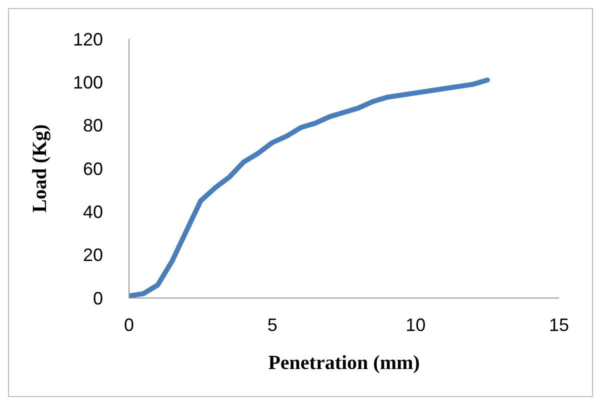 Image resolution: width=599 pixels, height=403 pixels. I want to click on y-tick-label: 100, so click(87, 82).